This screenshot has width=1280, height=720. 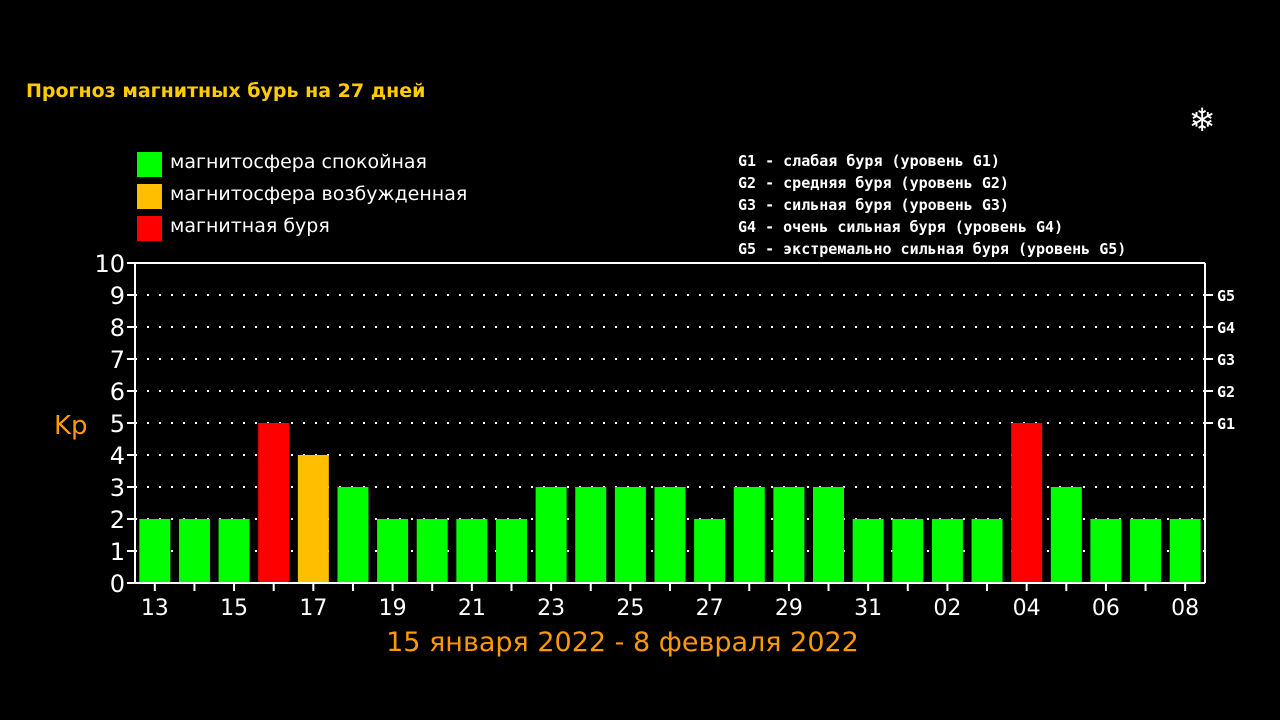 I want to click on y-tick-label-8: 8, so click(x=117, y=328).